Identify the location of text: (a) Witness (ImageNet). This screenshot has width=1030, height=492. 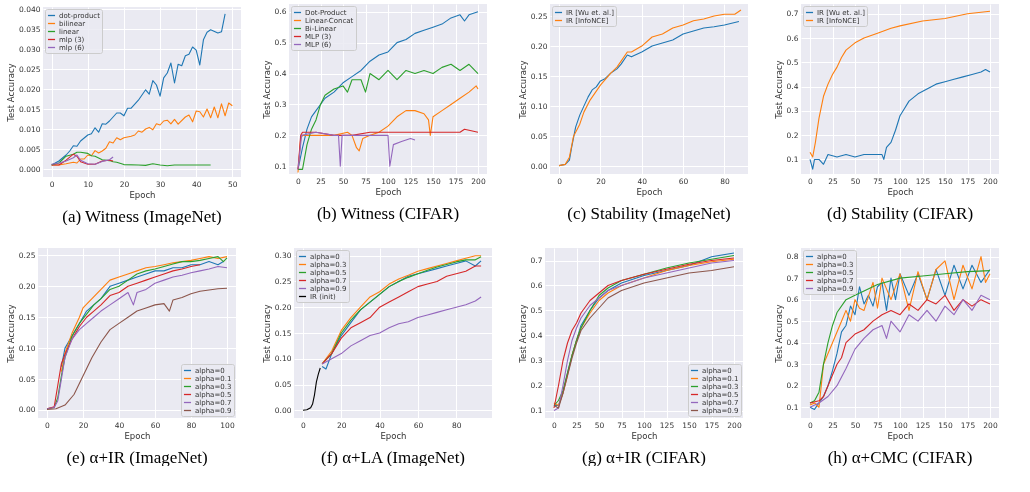
(142, 216).